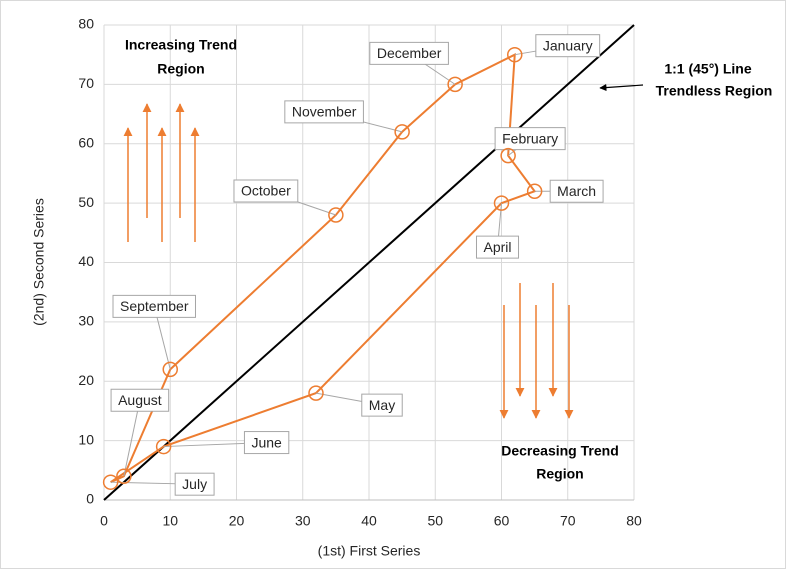 This screenshot has height=574, width=786. I want to click on point-label: September, so click(154, 332).